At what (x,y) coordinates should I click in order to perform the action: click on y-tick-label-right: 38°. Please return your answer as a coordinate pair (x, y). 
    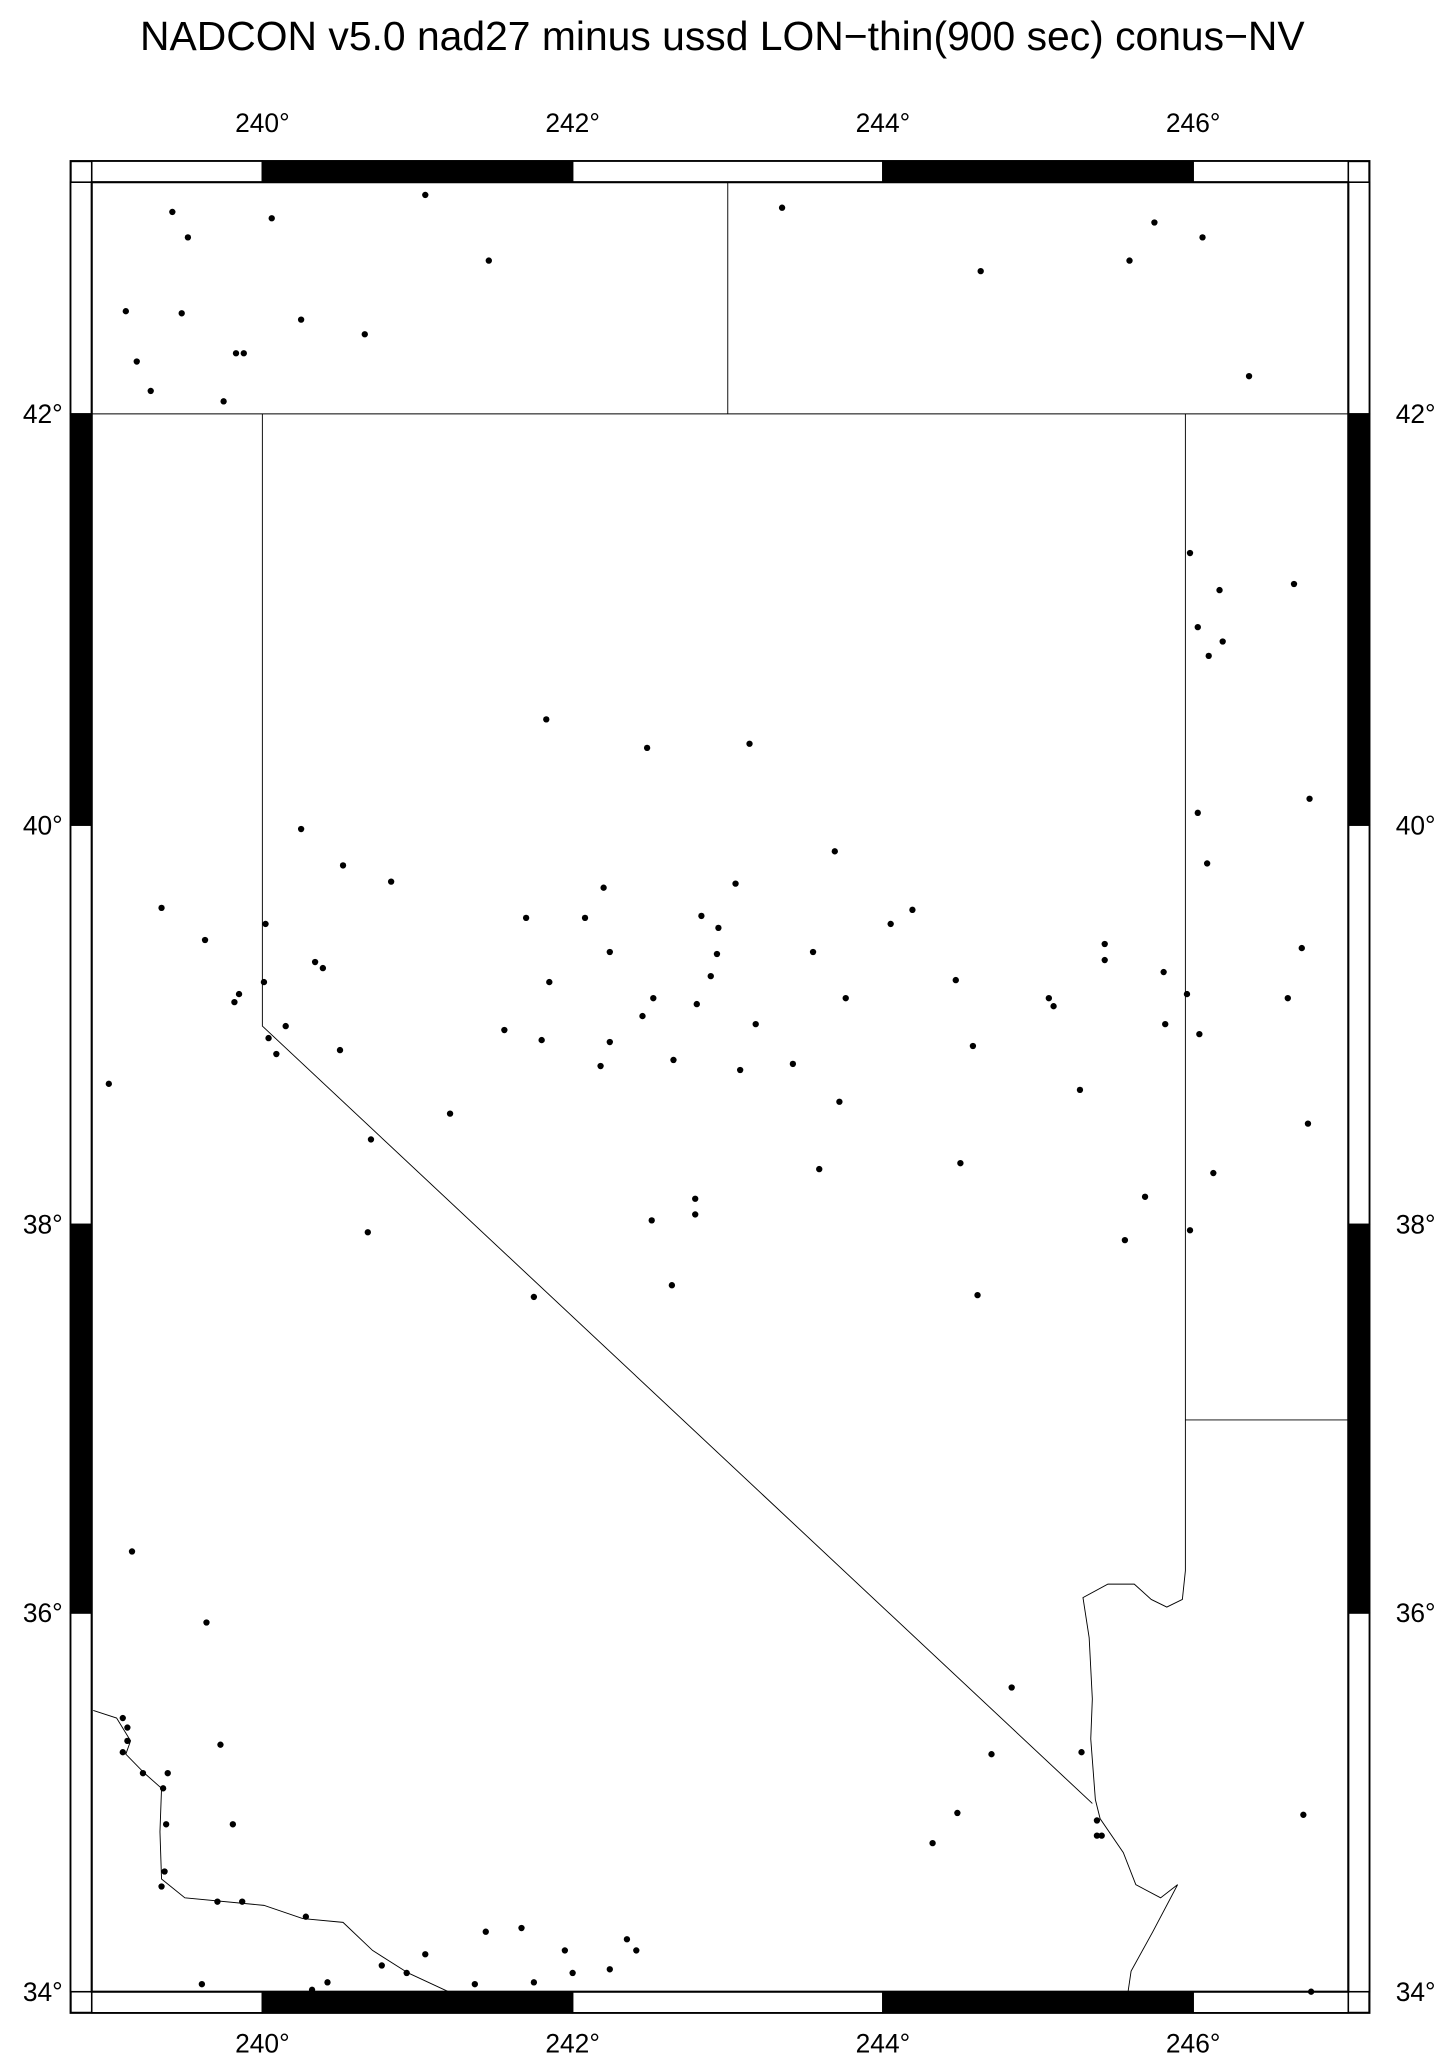
    Looking at the image, I should click on (1416, 1225).